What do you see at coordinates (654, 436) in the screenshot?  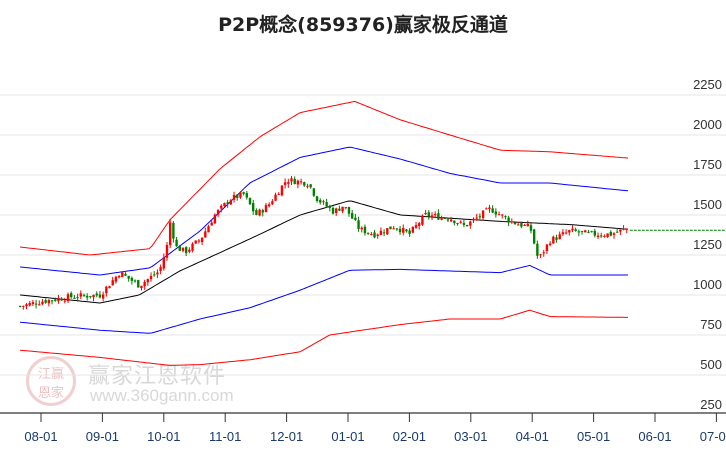 I see `x-tick-label: 06-01` at bounding box center [654, 436].